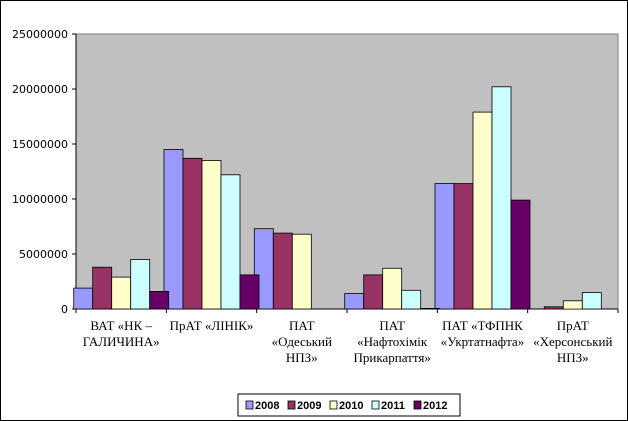 The image size is (628, 421). Describe the element at coordinates (212, 325) in the screenshot. I see `x-category-label: ПрАТ «ЛІНІК»` at that location.